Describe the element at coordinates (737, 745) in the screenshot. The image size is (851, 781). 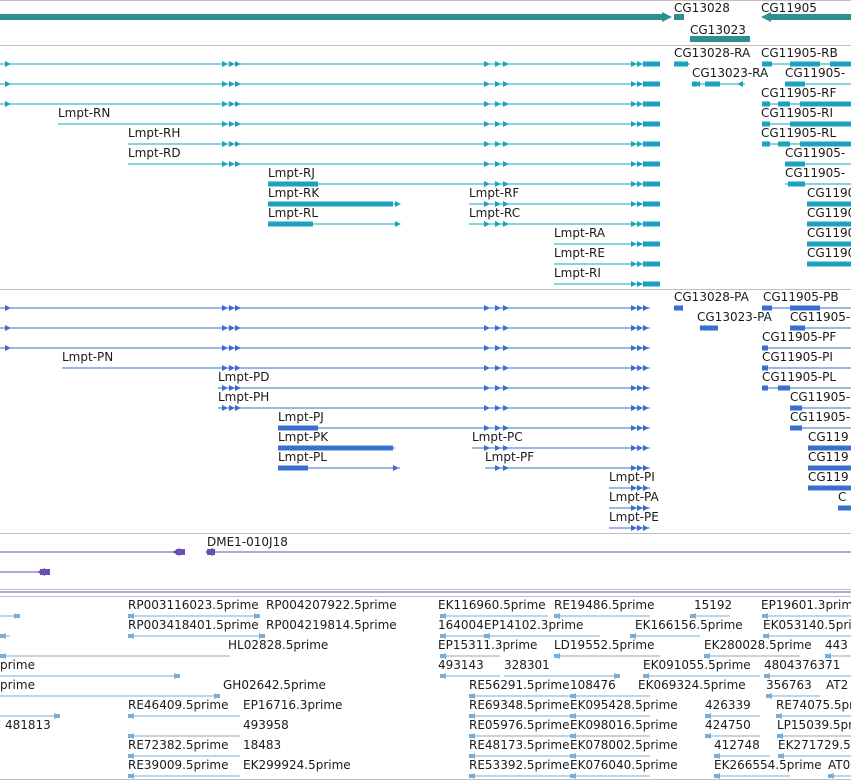
I see `est-label: 412748` at that location.